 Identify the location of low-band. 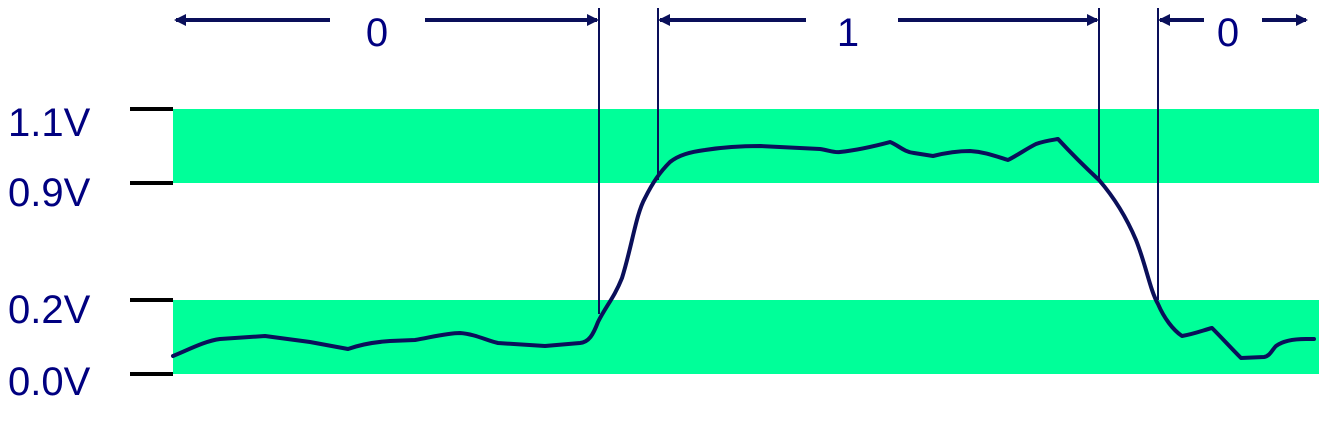
(746, 337).